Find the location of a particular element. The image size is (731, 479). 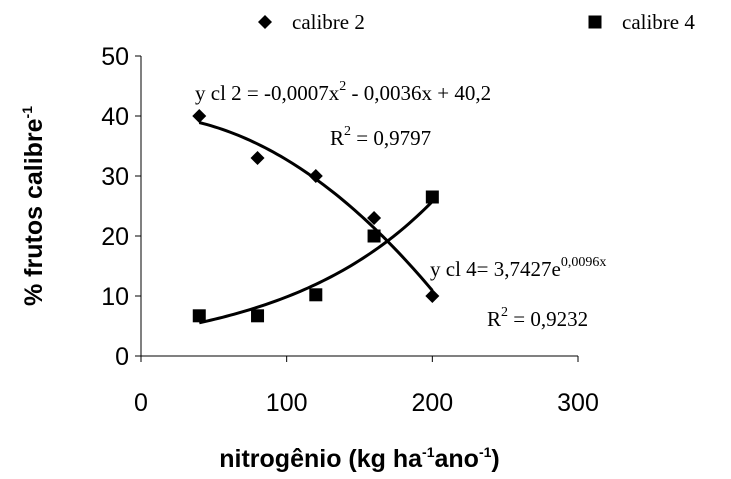

x-tick-label: 0 is located at coordinates (141, 403).